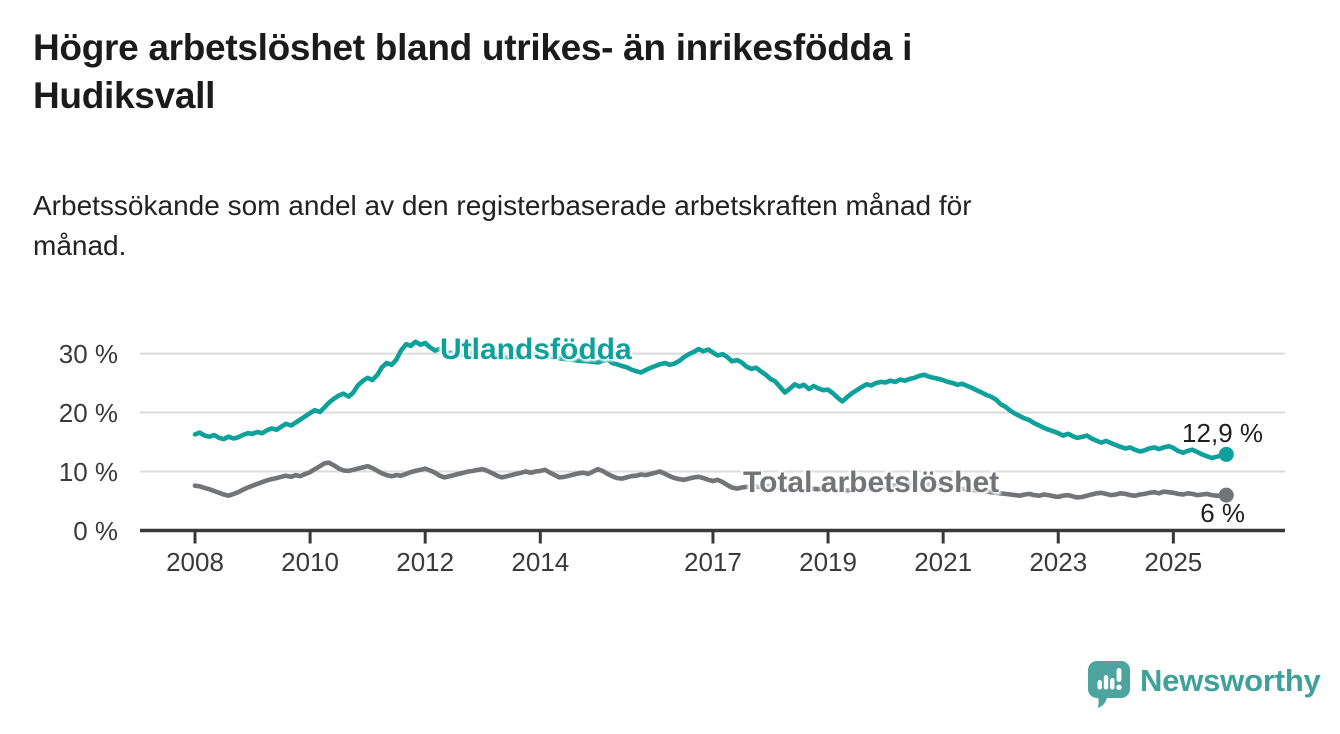 This screenshot has height=734, width=1340. I want to click on series-line-utlandsfodda, so click(710, 400).